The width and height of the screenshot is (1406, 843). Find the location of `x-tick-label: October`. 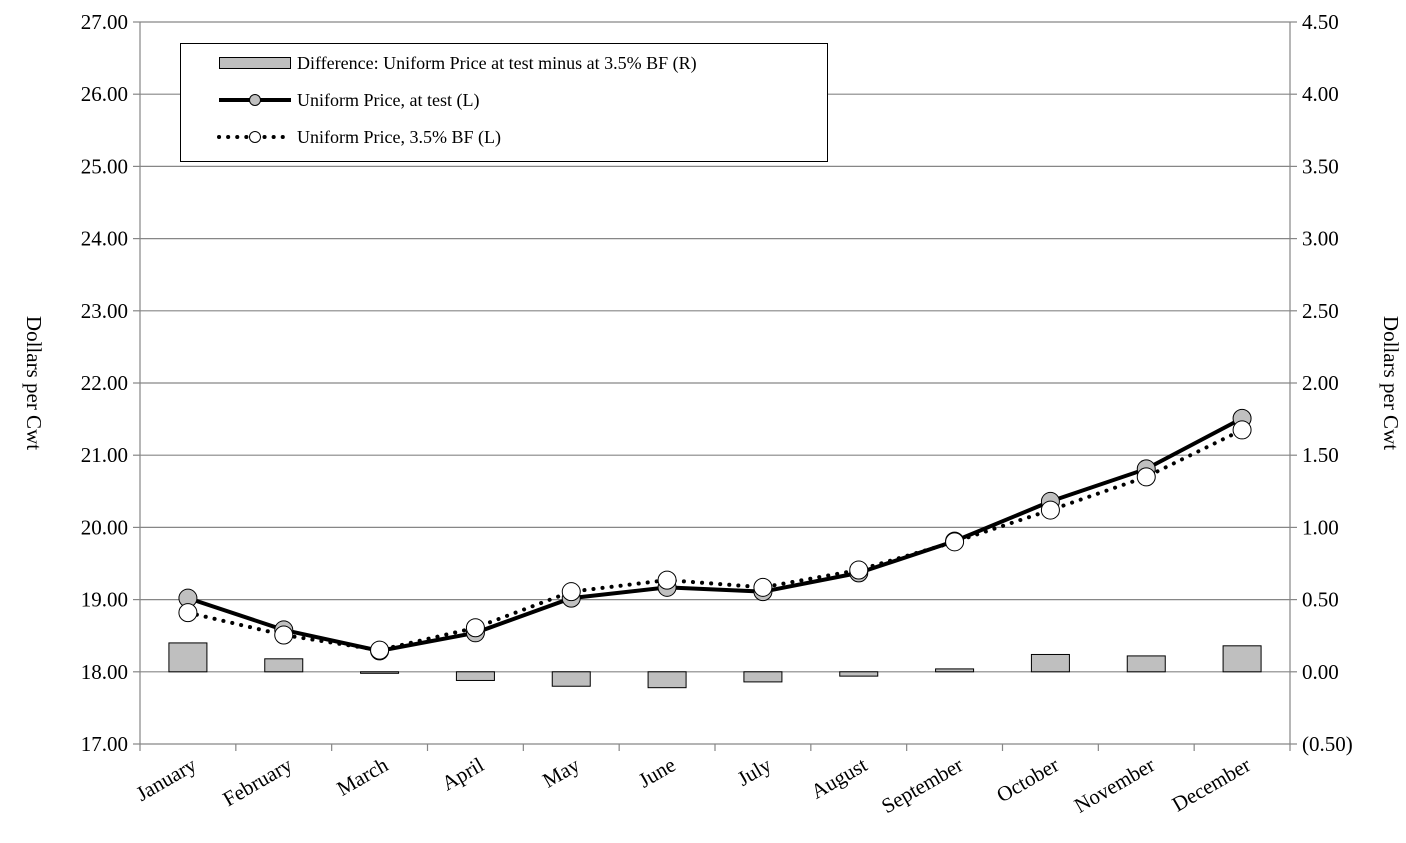

x-tick-label: October is located at coordinates (1027, 780).